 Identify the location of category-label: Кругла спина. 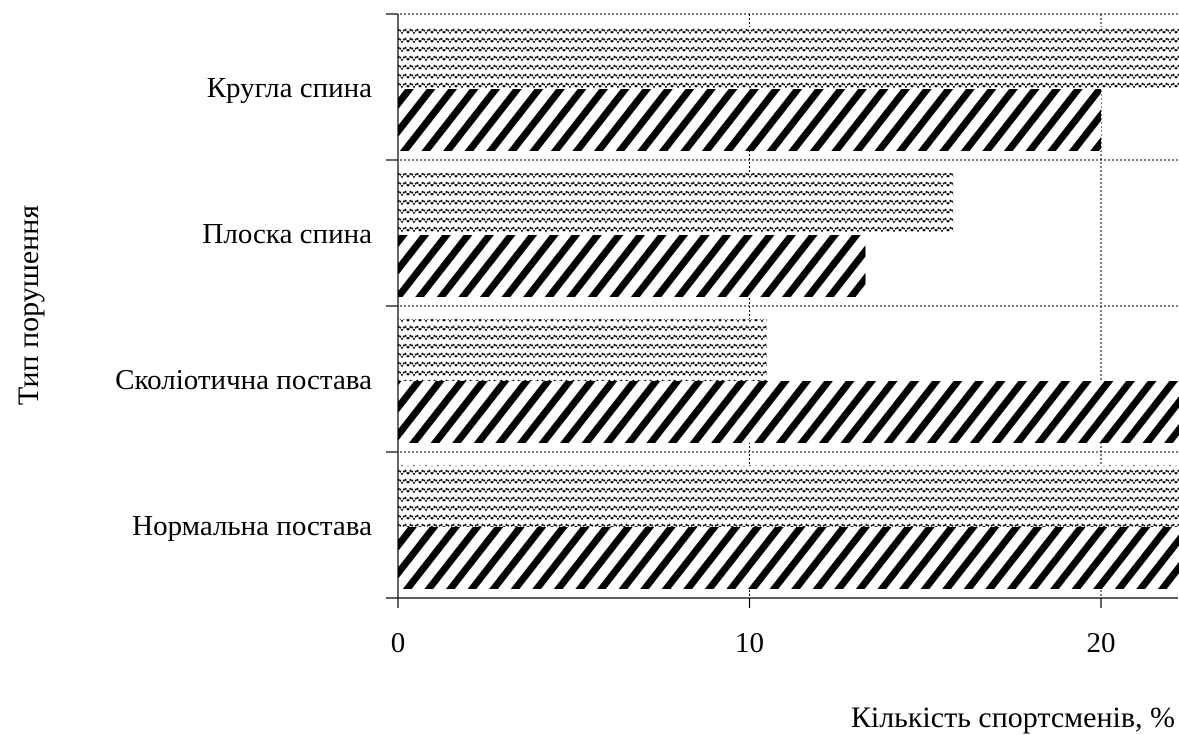
(289, 88).